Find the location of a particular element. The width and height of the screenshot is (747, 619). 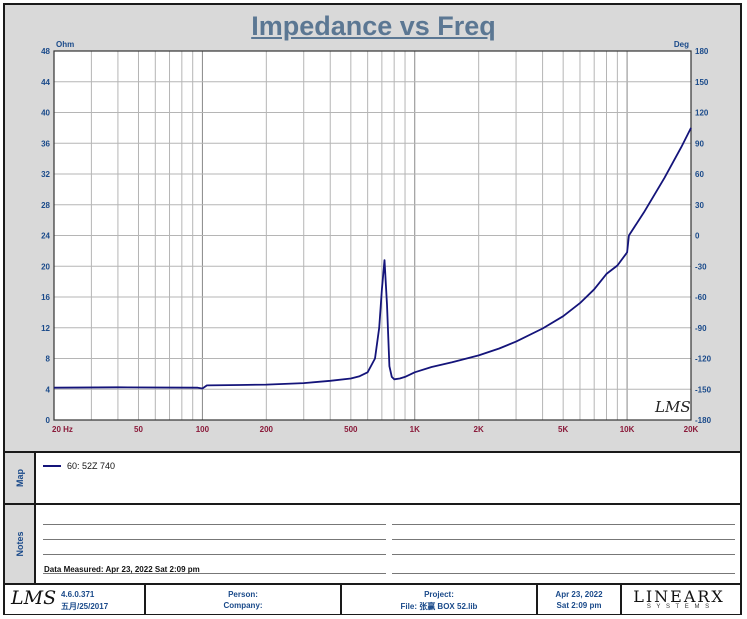

notes-label: Notes is located at coordinates (19, 544).